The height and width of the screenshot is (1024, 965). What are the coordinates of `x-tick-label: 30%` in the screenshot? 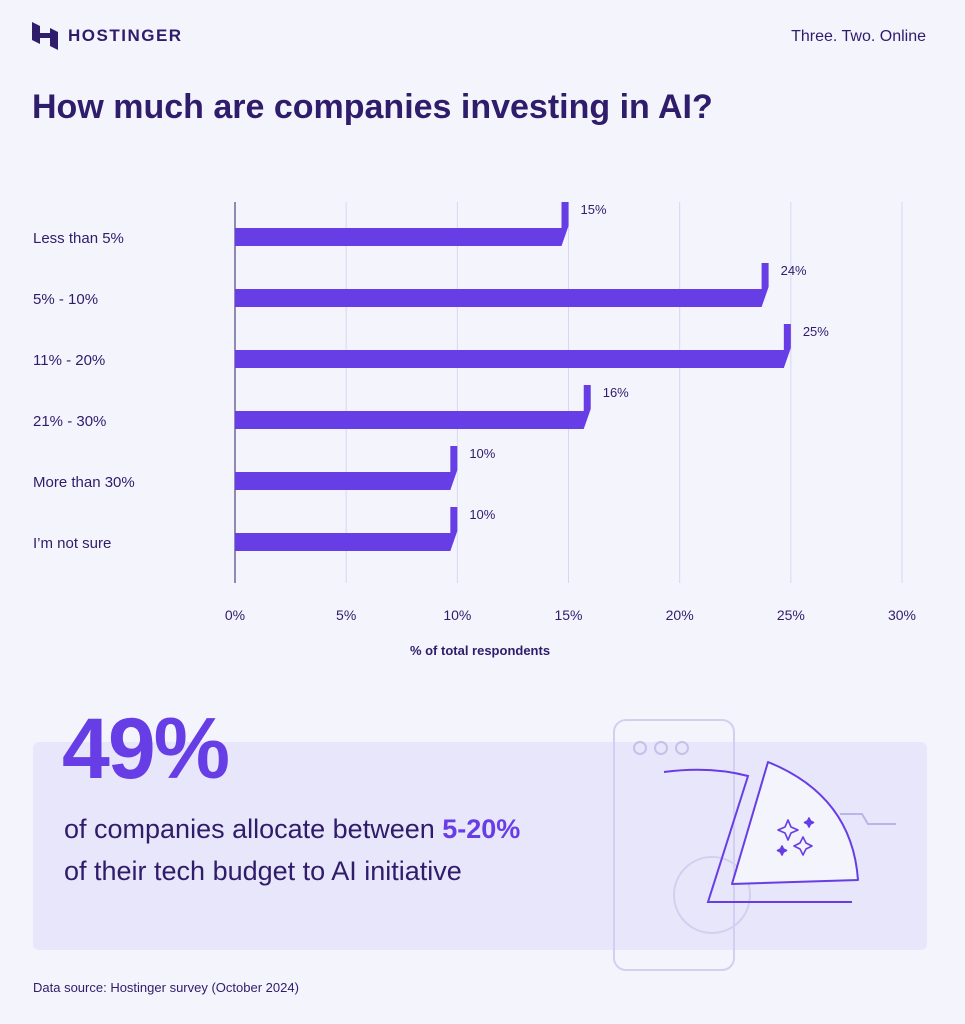 It's located at (902, 615).